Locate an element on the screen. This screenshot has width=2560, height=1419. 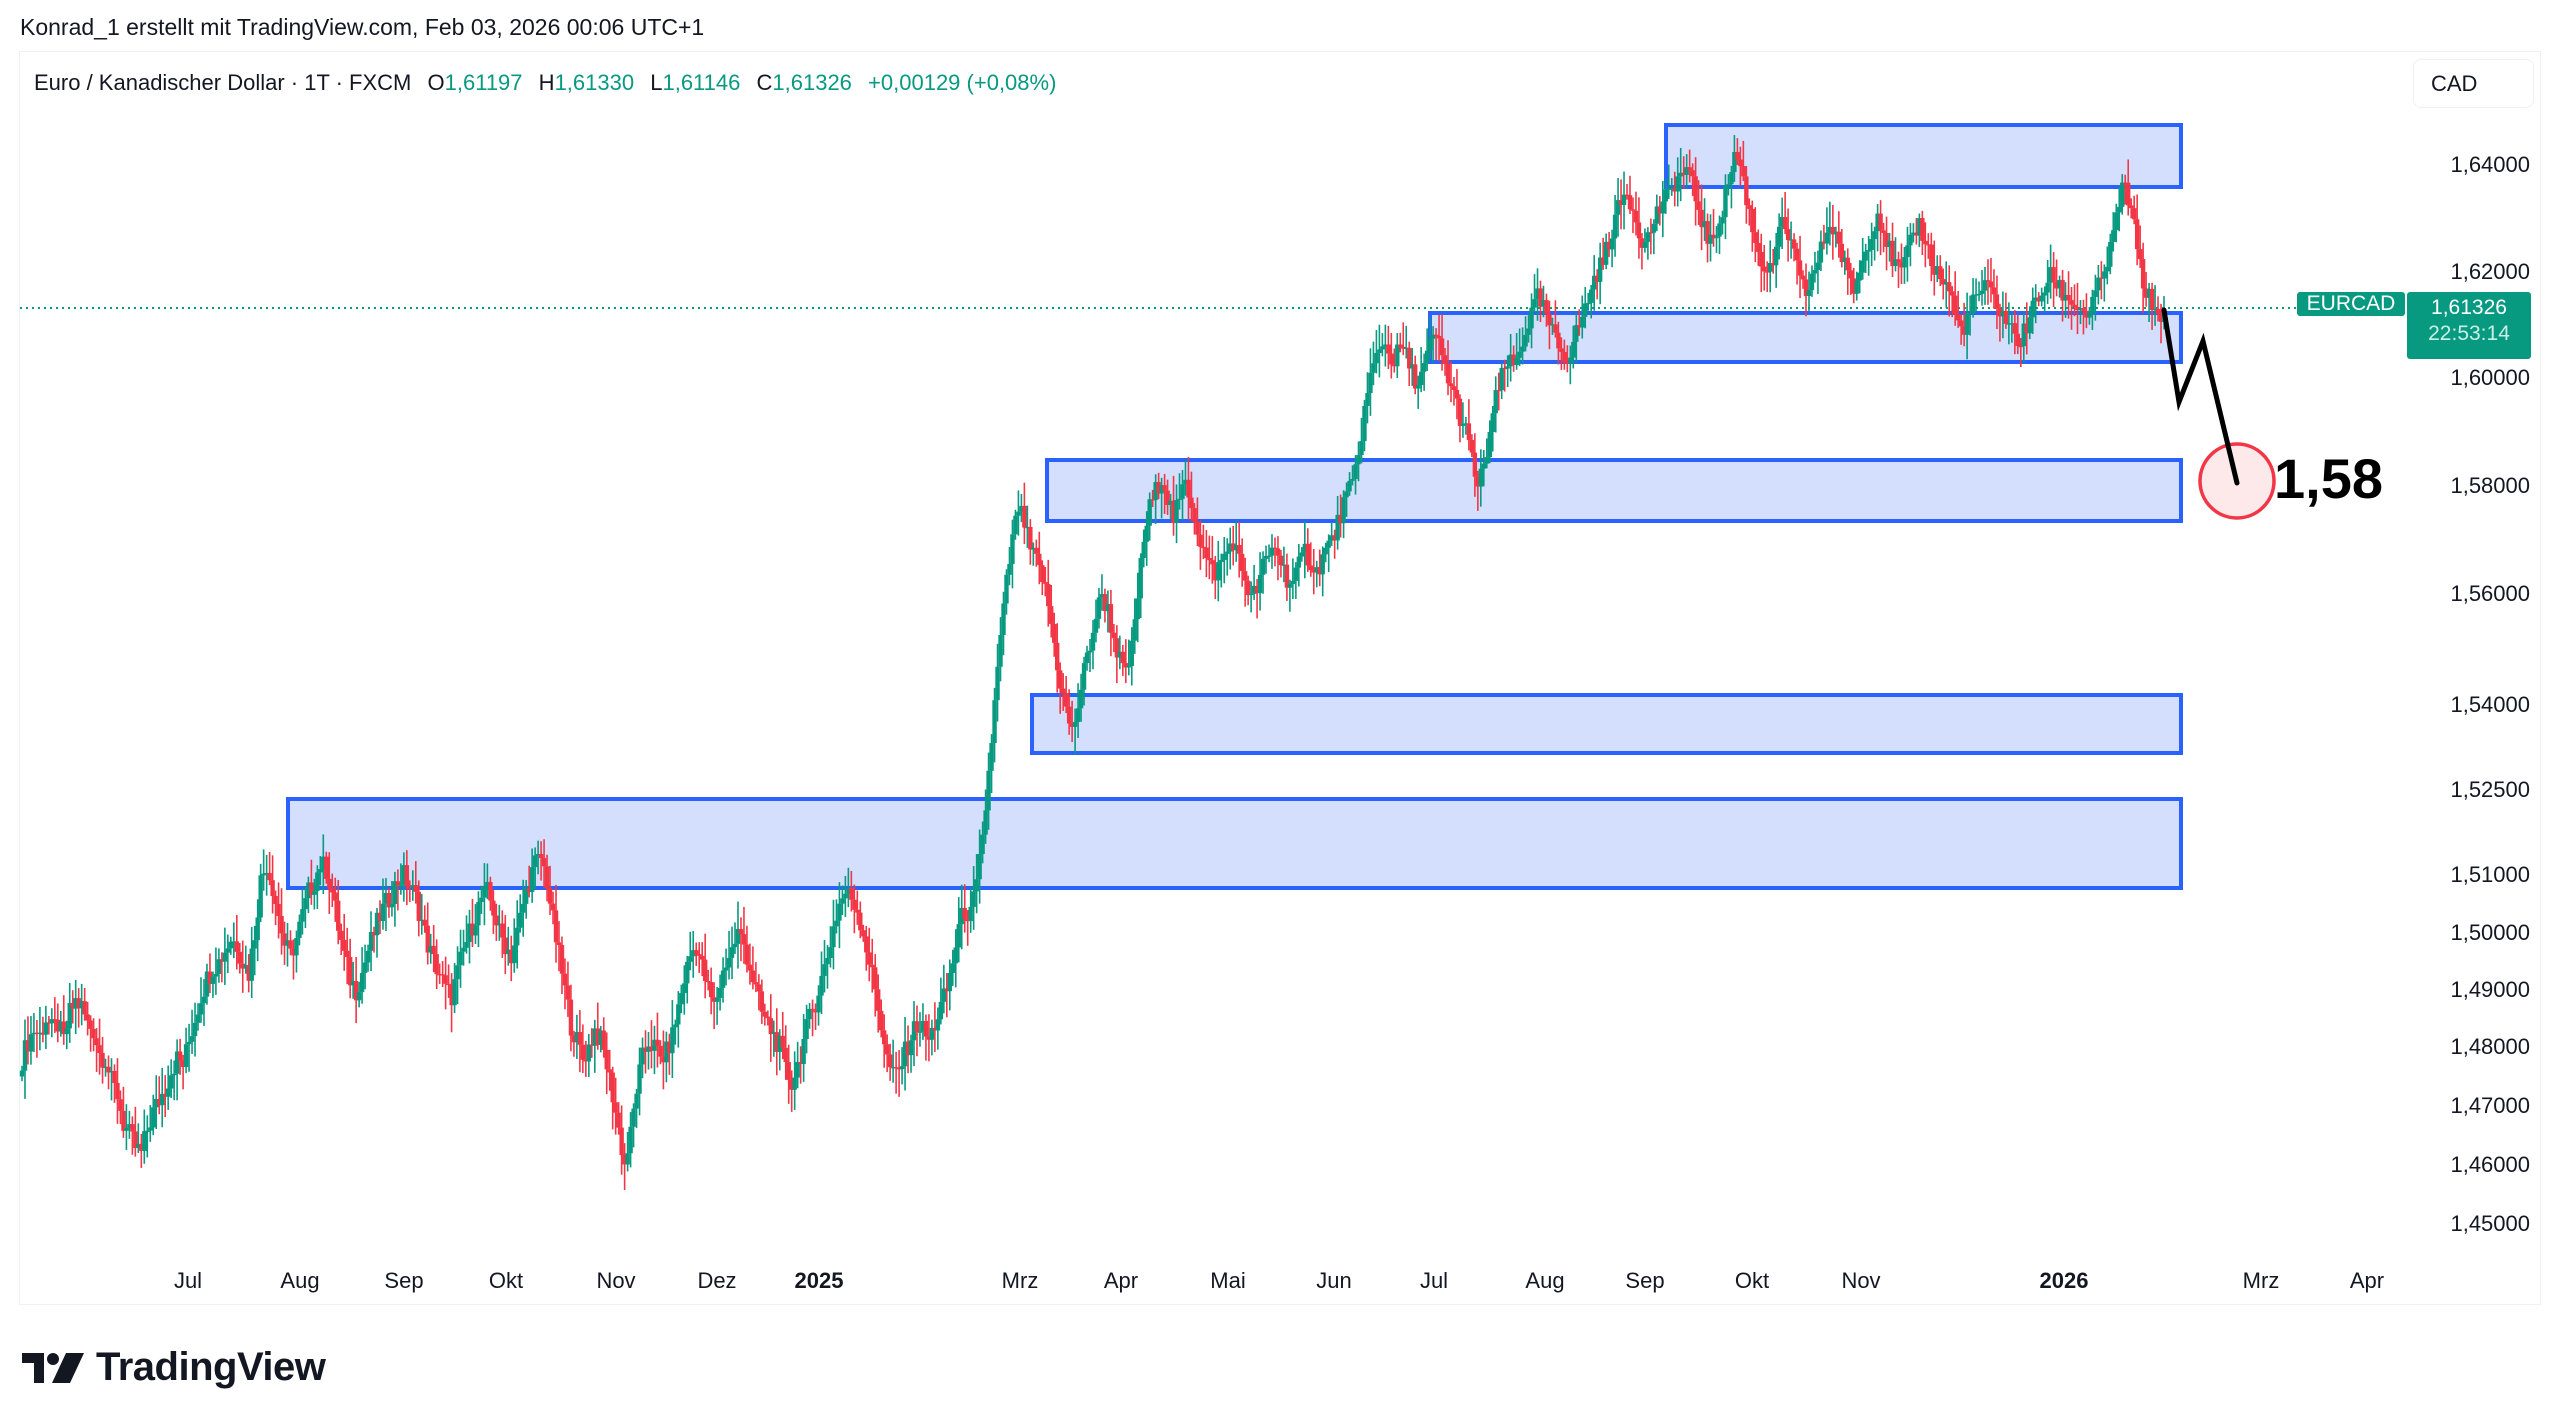
symbol-badge: EURCAD is located at coordinates (2351, 304).